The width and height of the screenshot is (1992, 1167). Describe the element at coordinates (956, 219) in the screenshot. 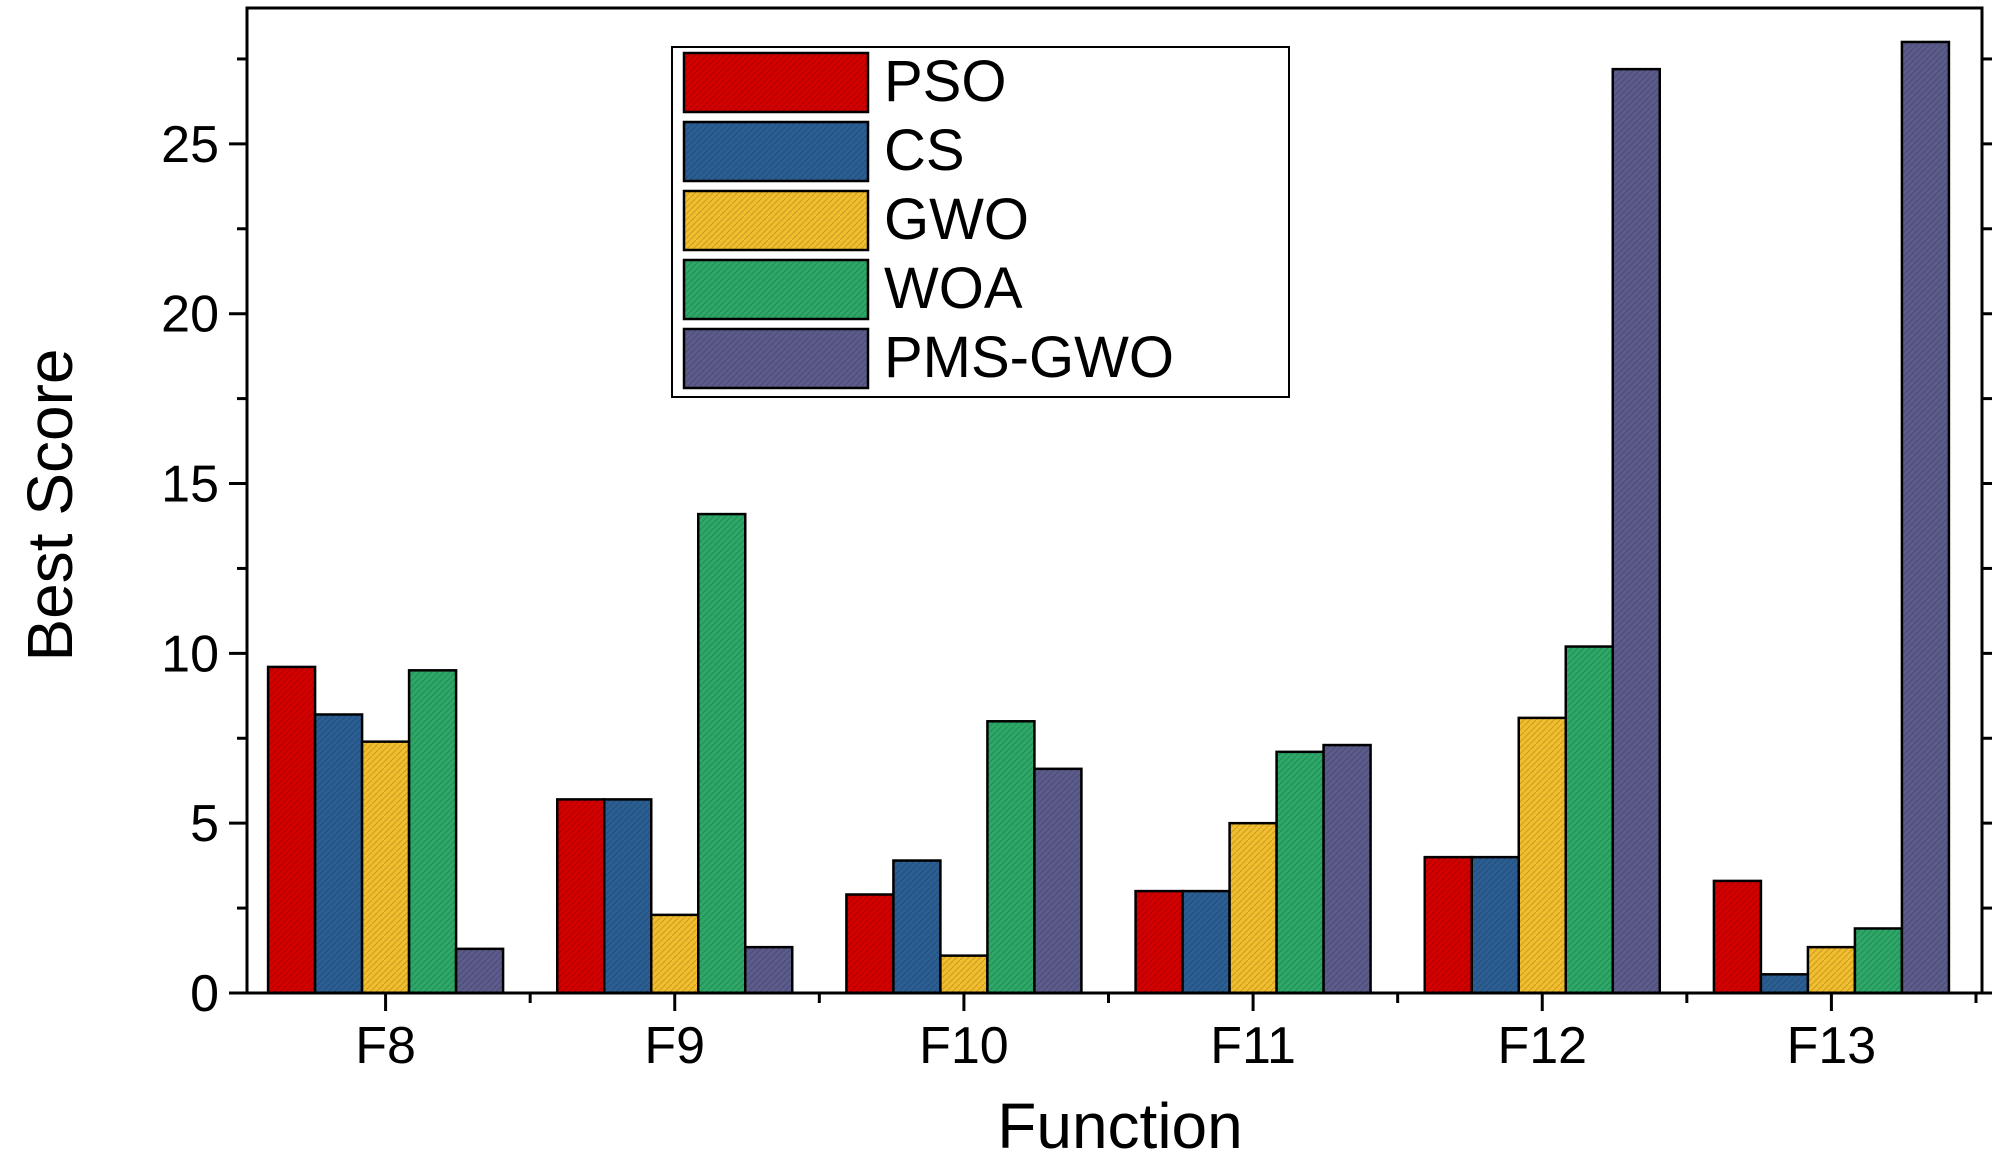

I see `legend-label: GWO` at that location.